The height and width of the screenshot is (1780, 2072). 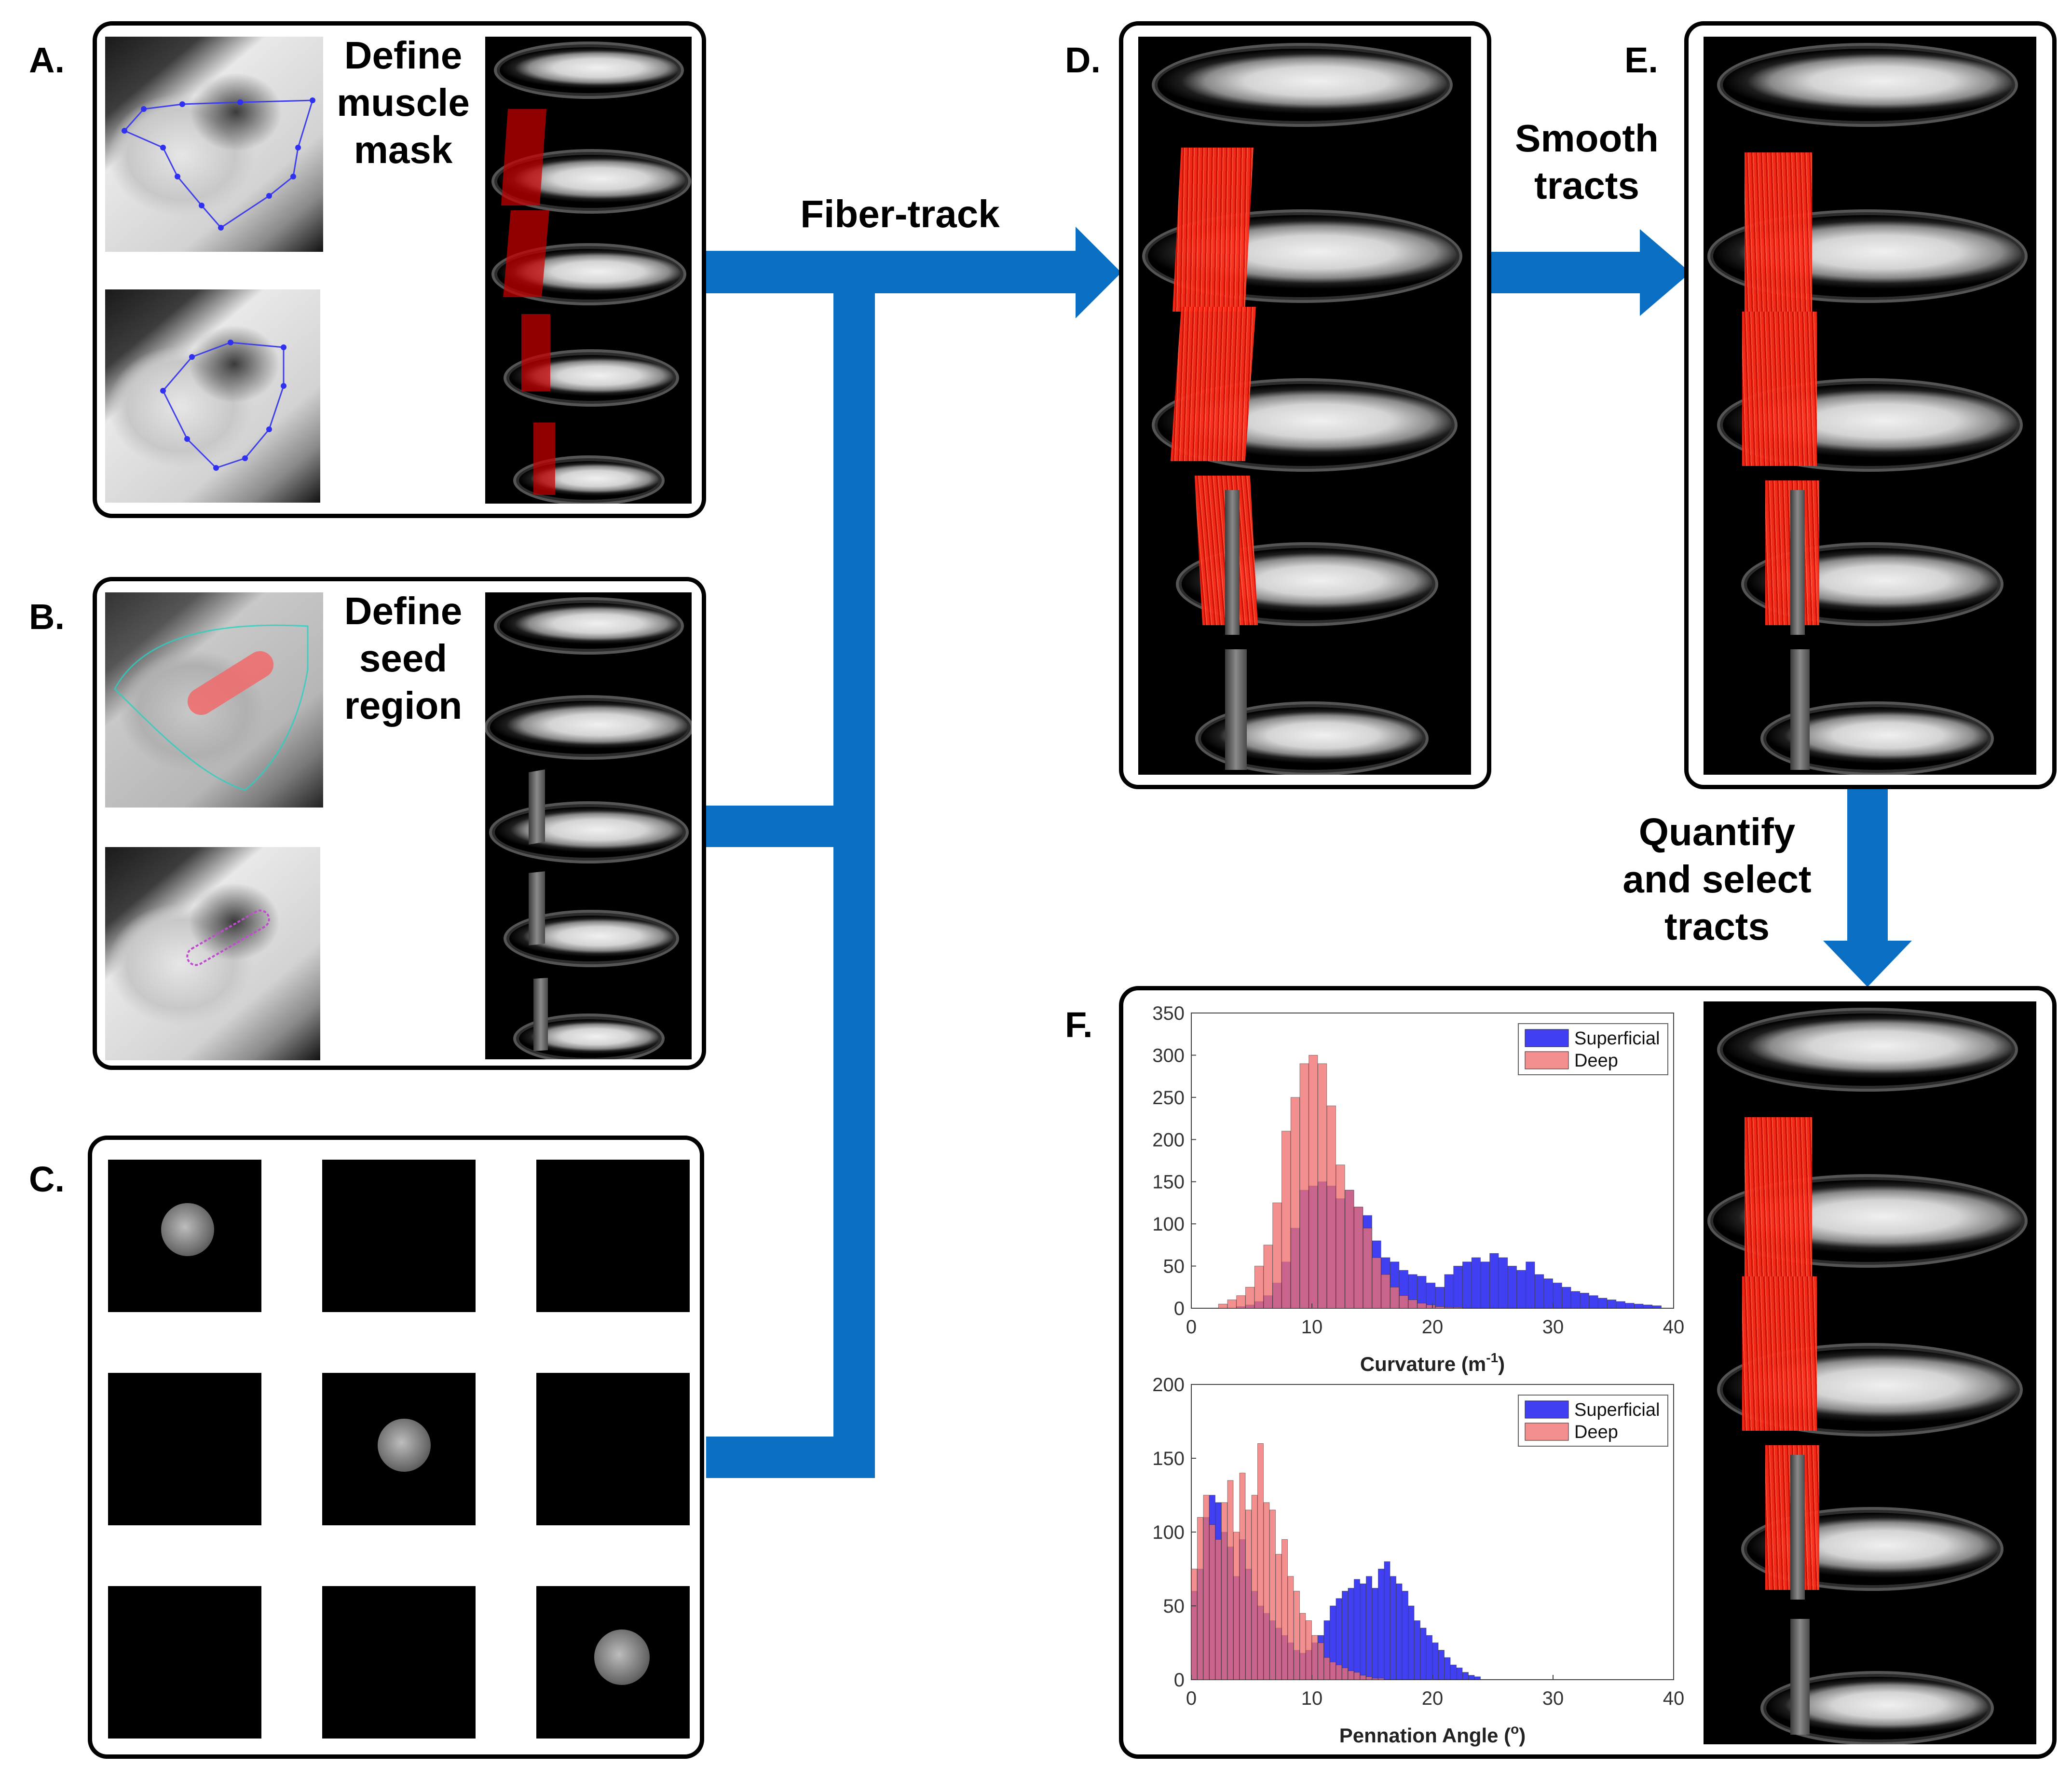 I want to click on panel-a-caption: Define muscle mask, so click(x=403, y=103).